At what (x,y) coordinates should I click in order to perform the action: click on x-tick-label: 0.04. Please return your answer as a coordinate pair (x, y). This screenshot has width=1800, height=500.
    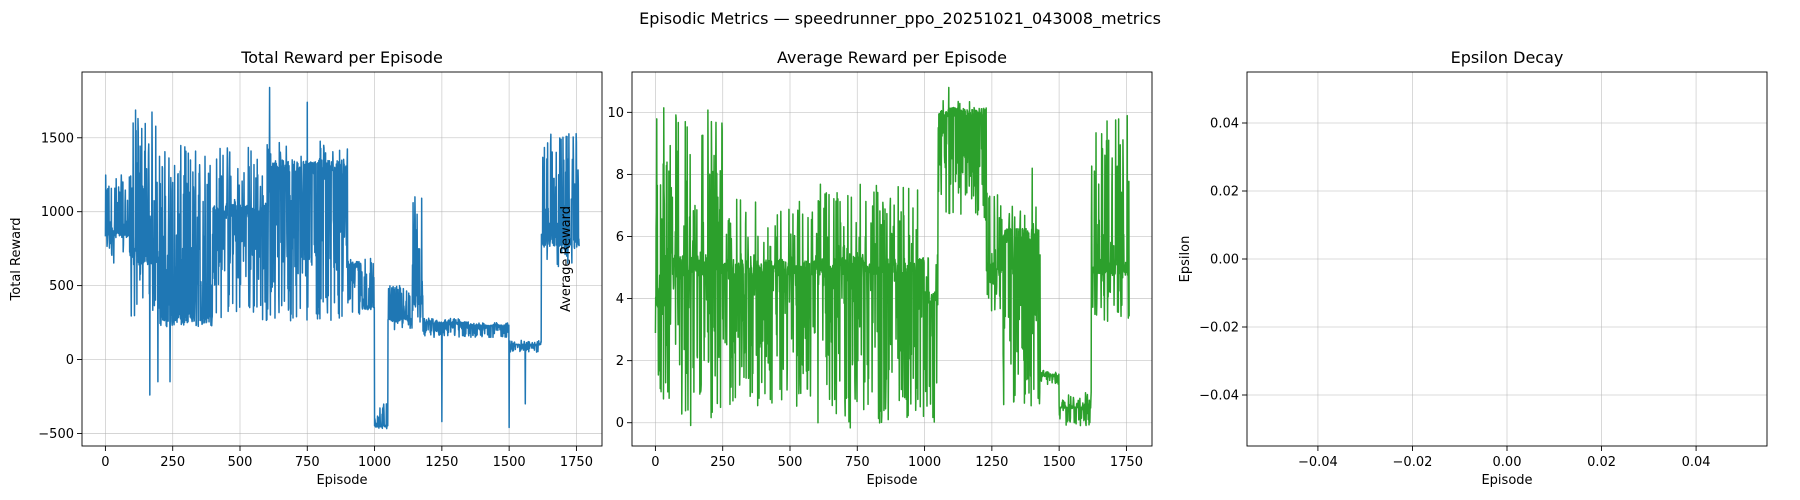
    Looking at the image, I should click on (1696, 462).